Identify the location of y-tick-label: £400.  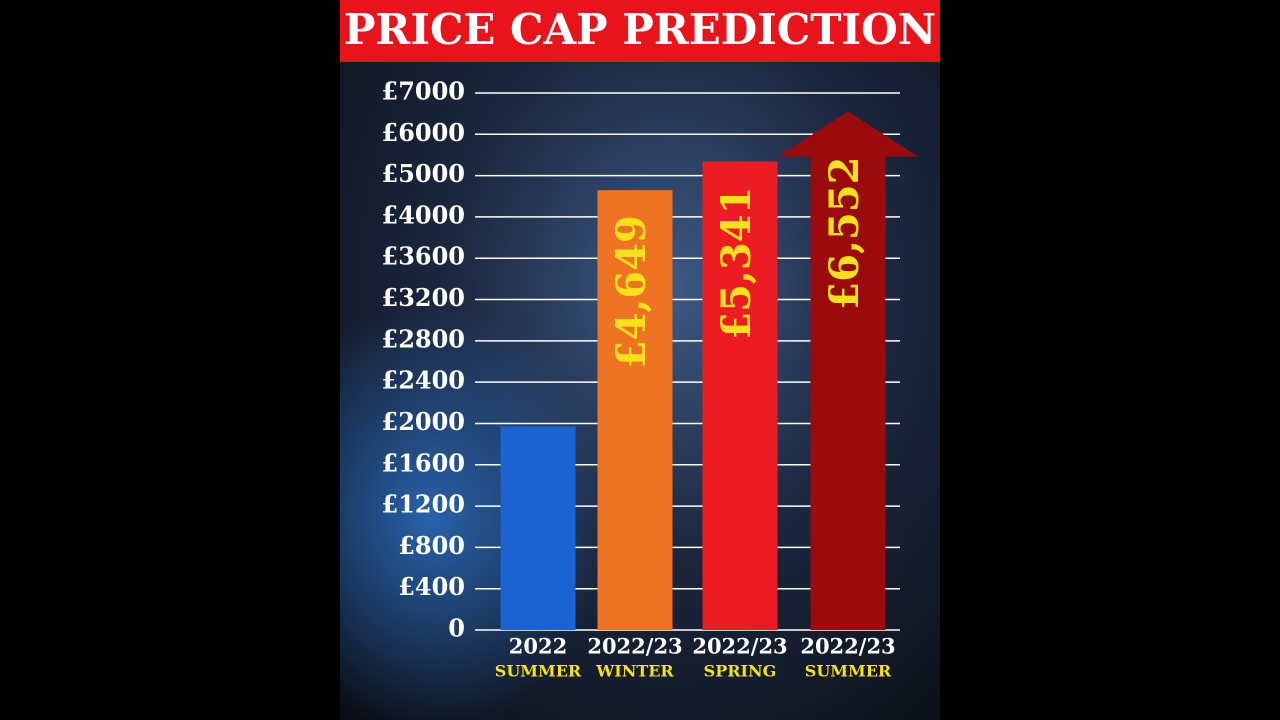
(431, 586).